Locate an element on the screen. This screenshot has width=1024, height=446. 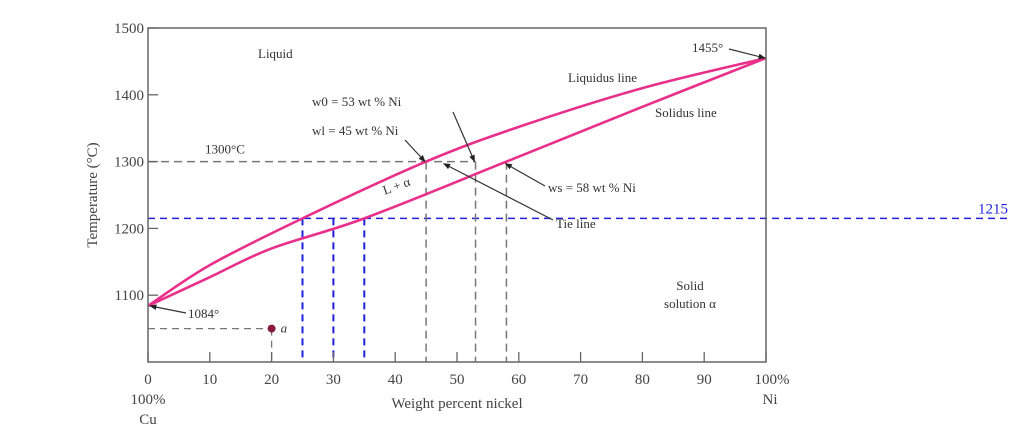
y-tick-label: 1100 is located at coordinates (129, 296).